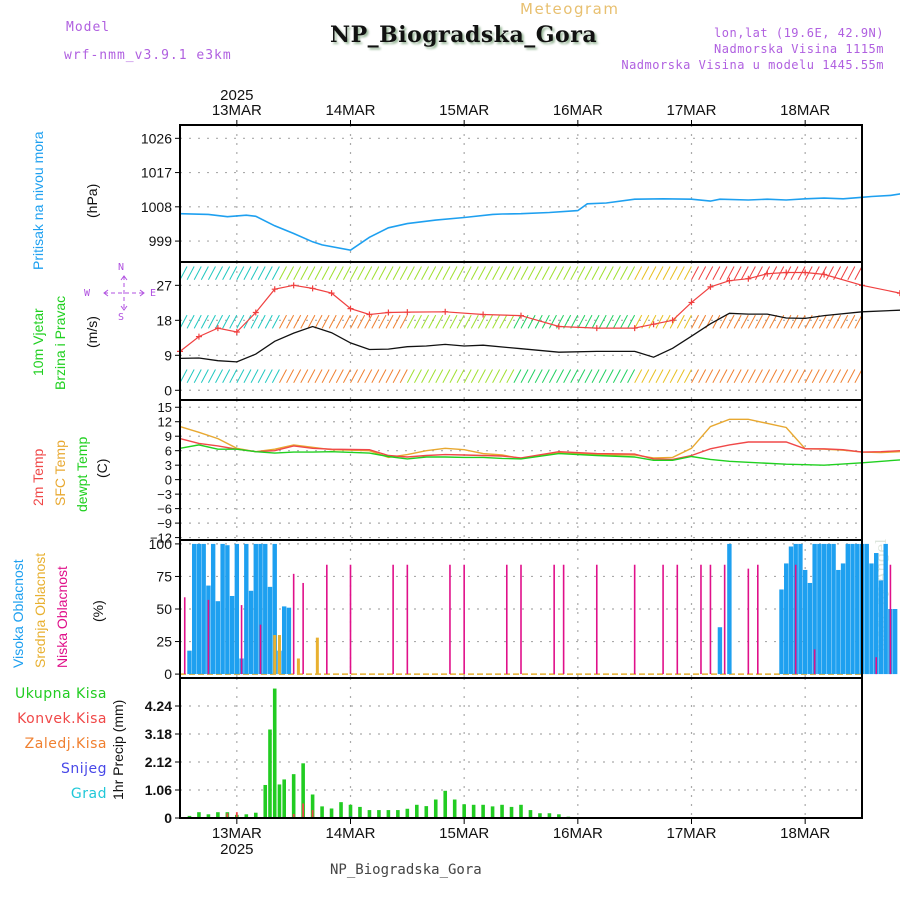 This screenshot has width=900, height=900. What do you see at coordinates (539, 222) in the screenshot?
I see `pressure-line` at bounding box center [539, 222].